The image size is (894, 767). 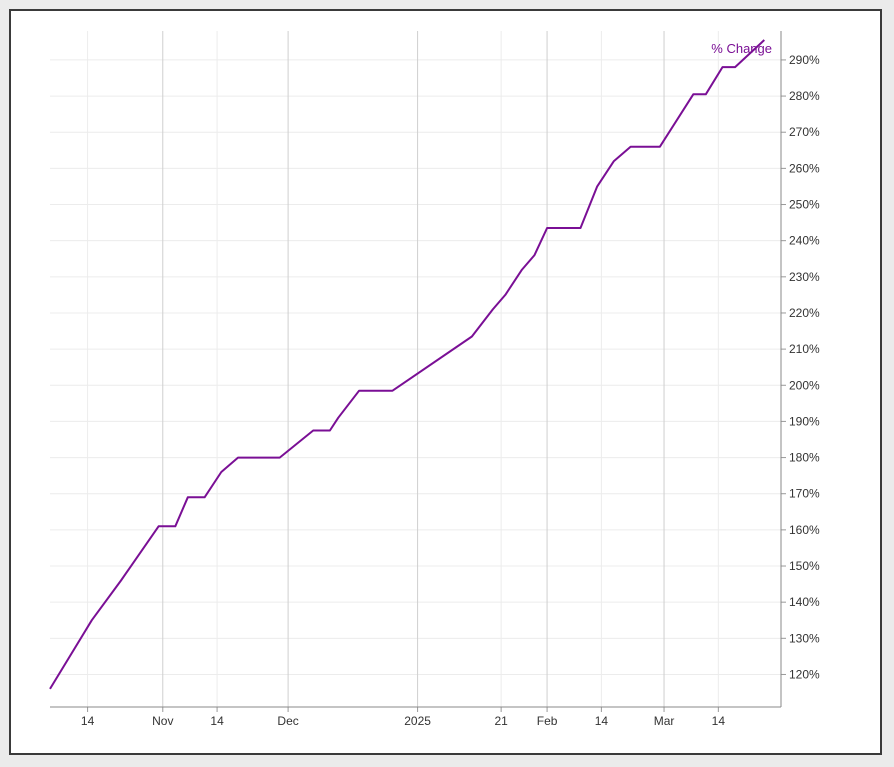 What do you see at coordinates (287, 721) in the screenshot?
I see `x-tick-label: Dec` at bounding box center [287, 721].